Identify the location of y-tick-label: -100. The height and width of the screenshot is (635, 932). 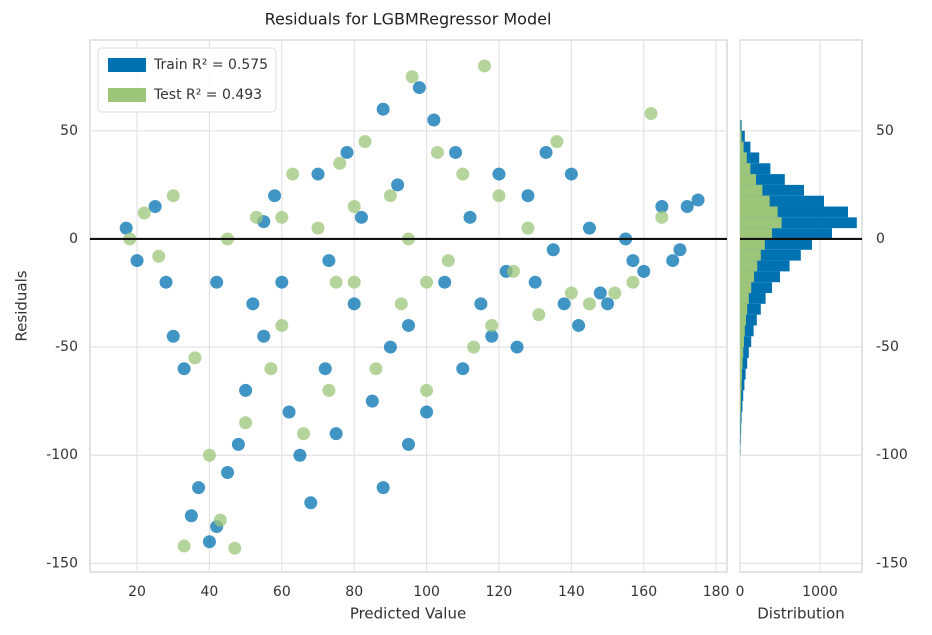
(892, 455).